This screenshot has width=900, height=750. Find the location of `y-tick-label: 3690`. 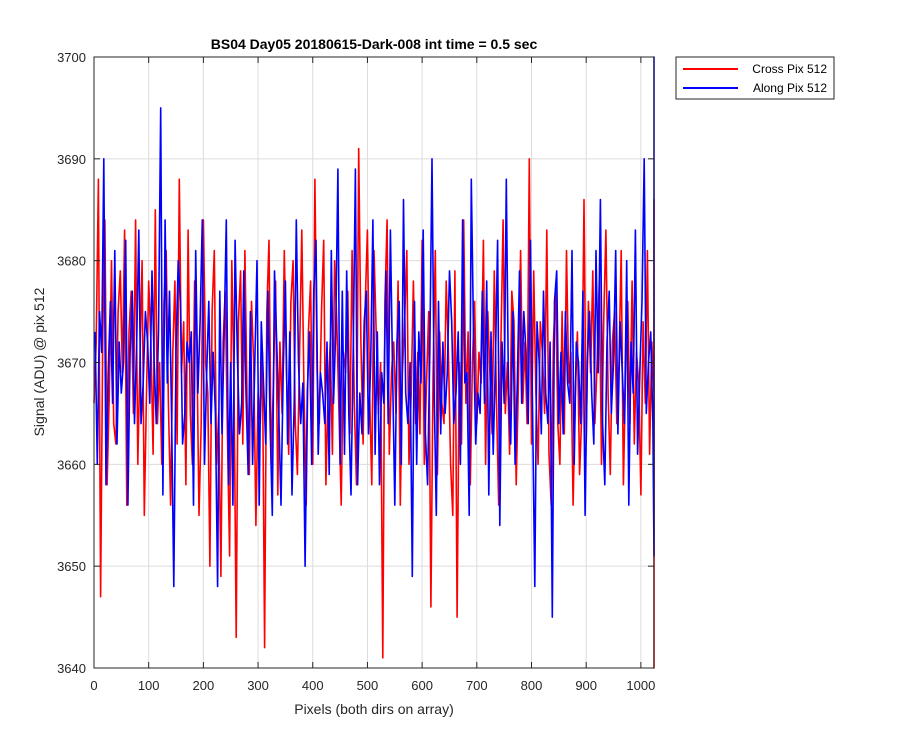

y-tick-label: 3690 is located at coordinates (71, 159).